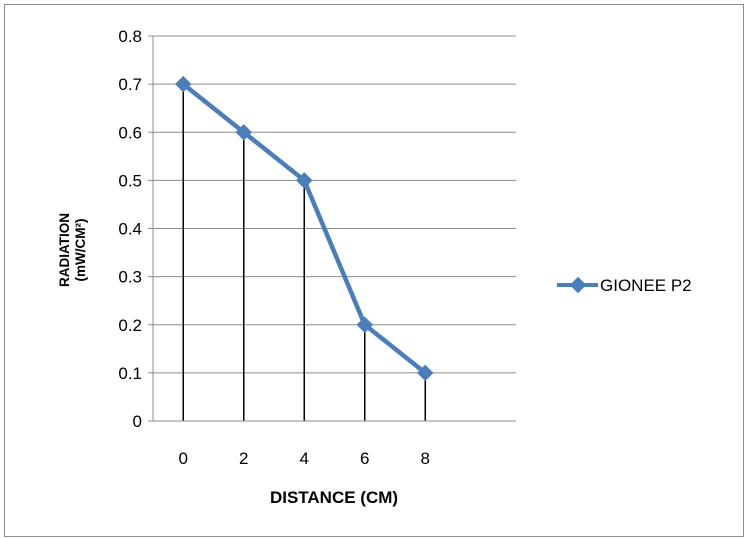 The width and height of the screenshot is (747, 539). I want to click on y-tick-label: 0.2, so click(130, 325).